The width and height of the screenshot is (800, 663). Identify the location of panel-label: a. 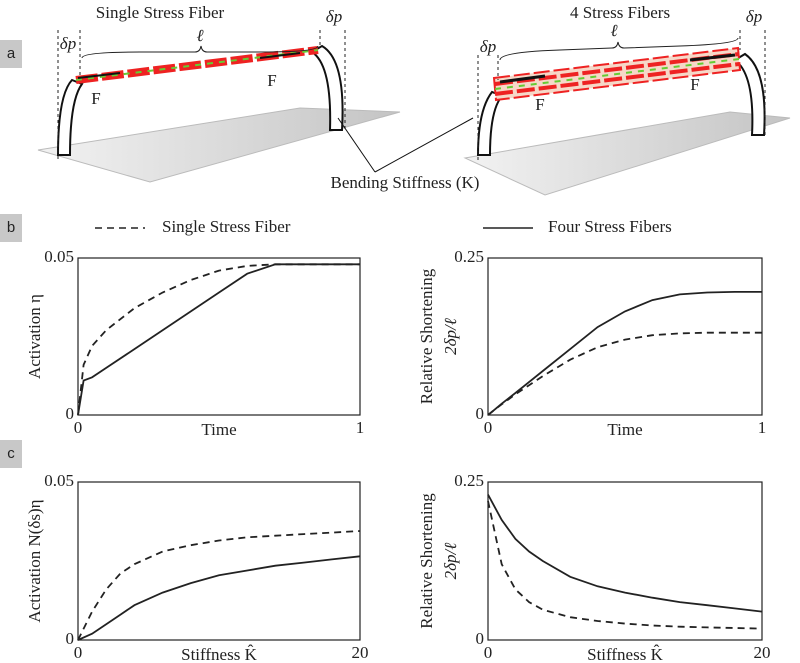
(11, 53).